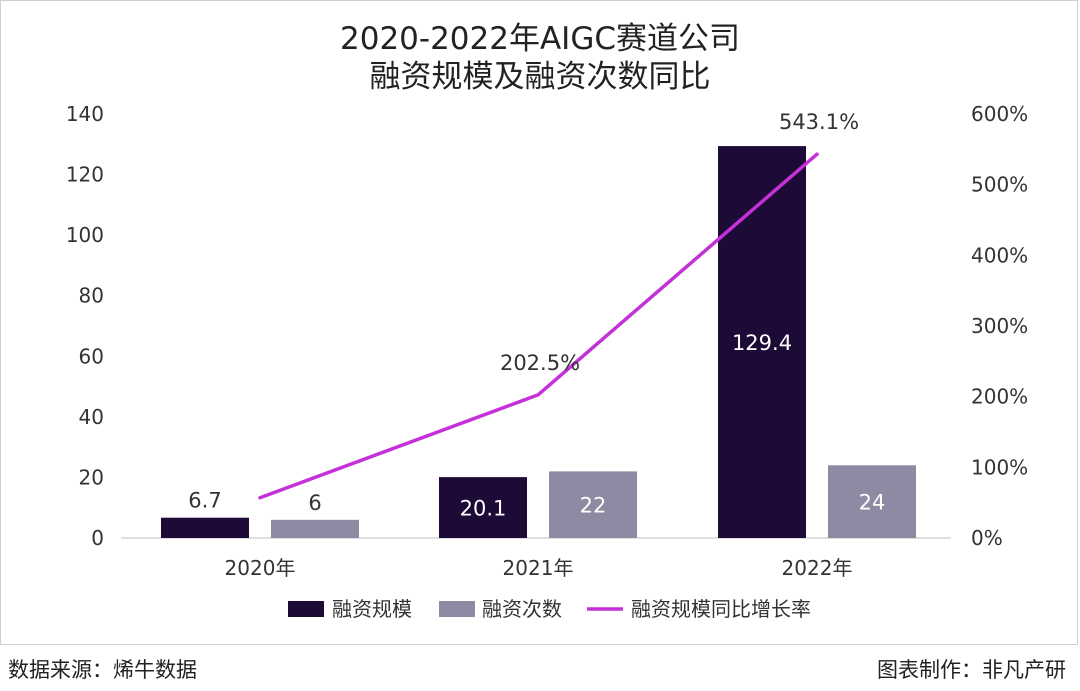 The width and height of the screenshot is (1080, 691). What do you see at coordinates (85, 114) in the screenshot?
I see `y-left-tick-label: 140` at bounding box center [85, 114].